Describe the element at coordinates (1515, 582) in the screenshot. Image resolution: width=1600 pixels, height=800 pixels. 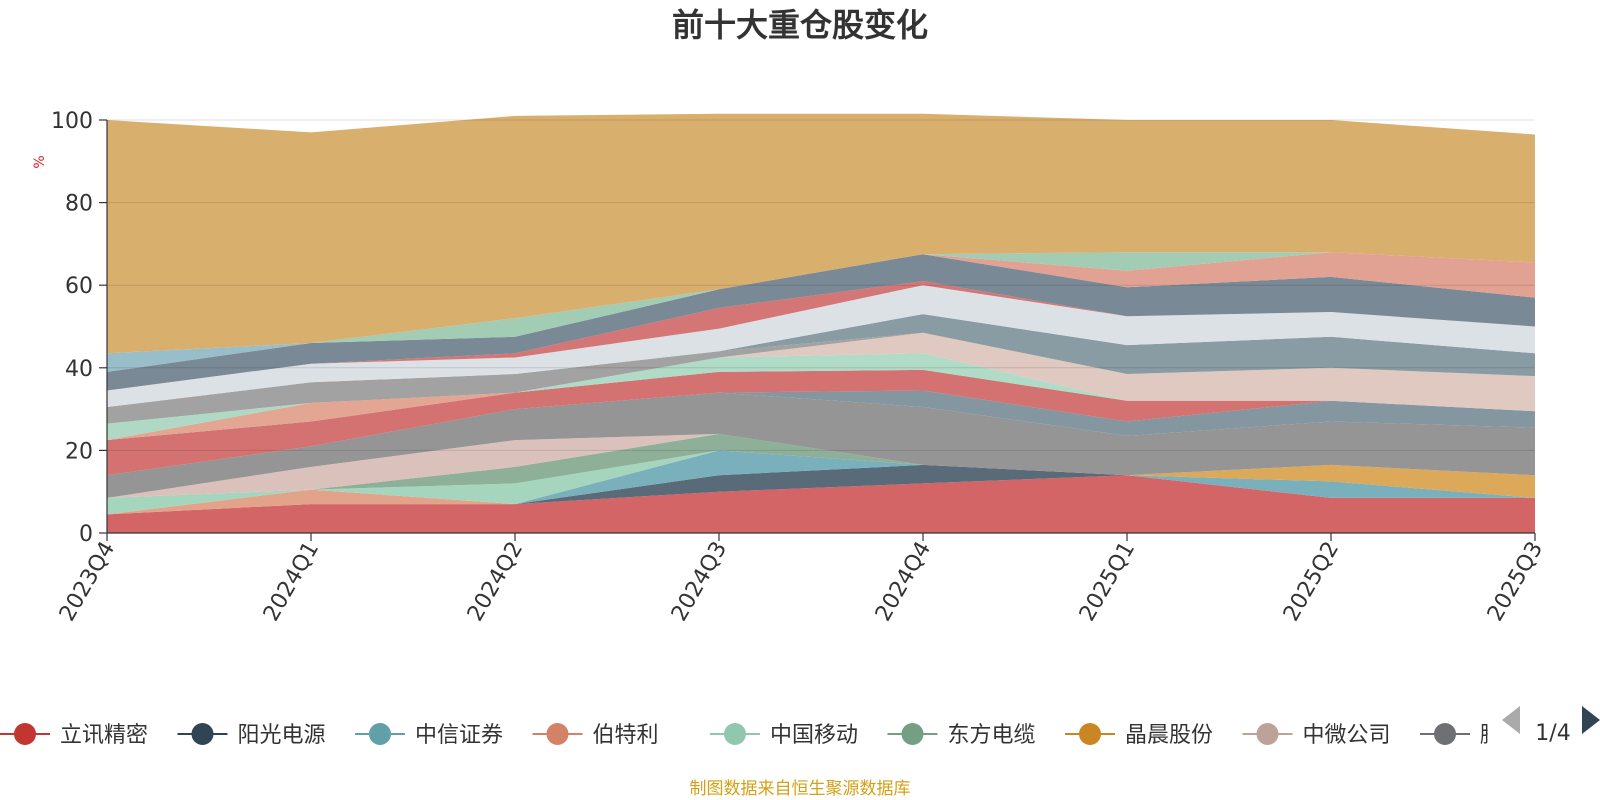
I see `x-tick-label: 2025Q3` at that location.